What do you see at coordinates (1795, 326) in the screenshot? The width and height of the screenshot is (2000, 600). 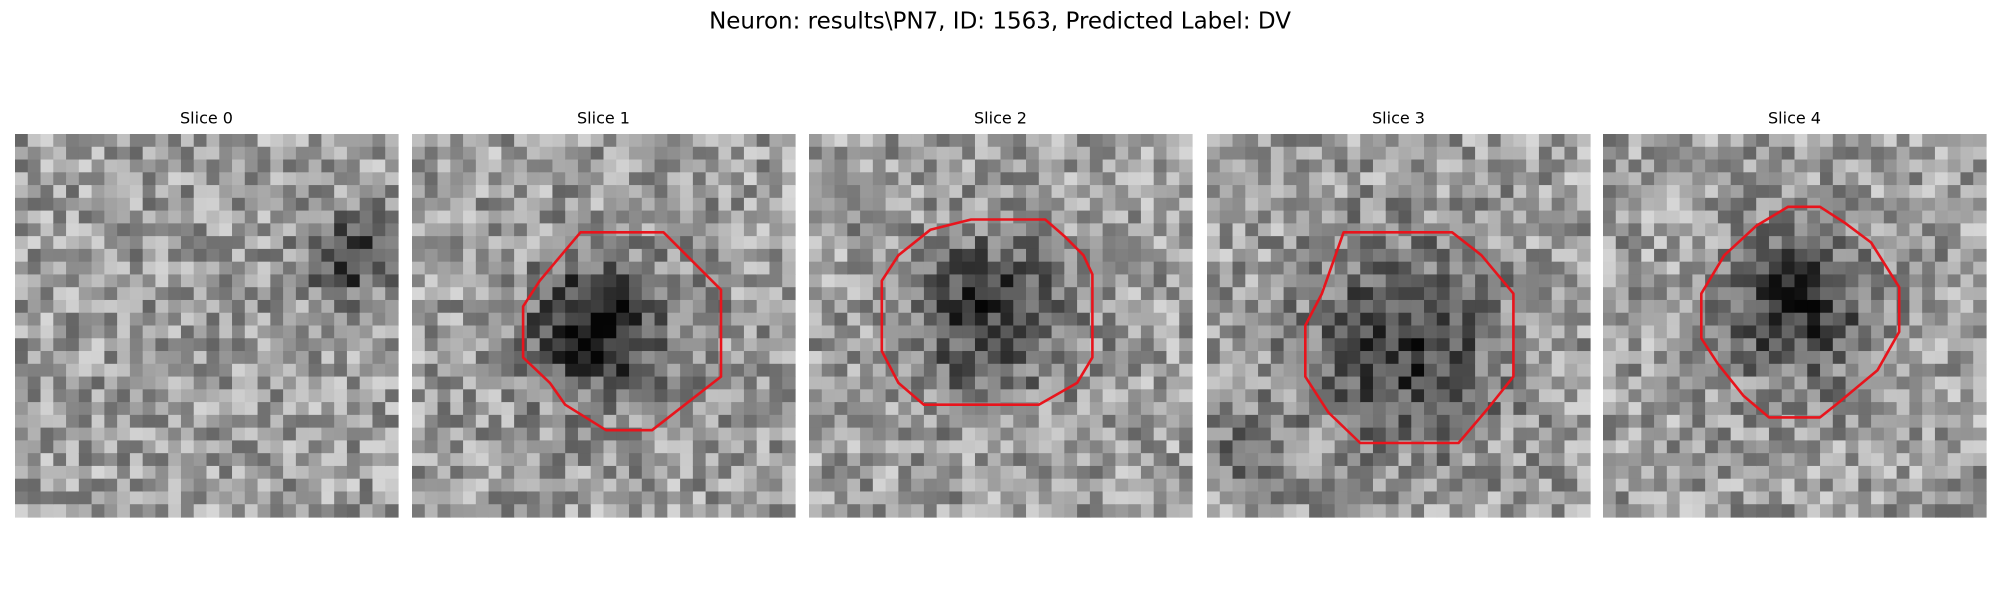 I see `image-panel` at bounding box center [1795, 326].